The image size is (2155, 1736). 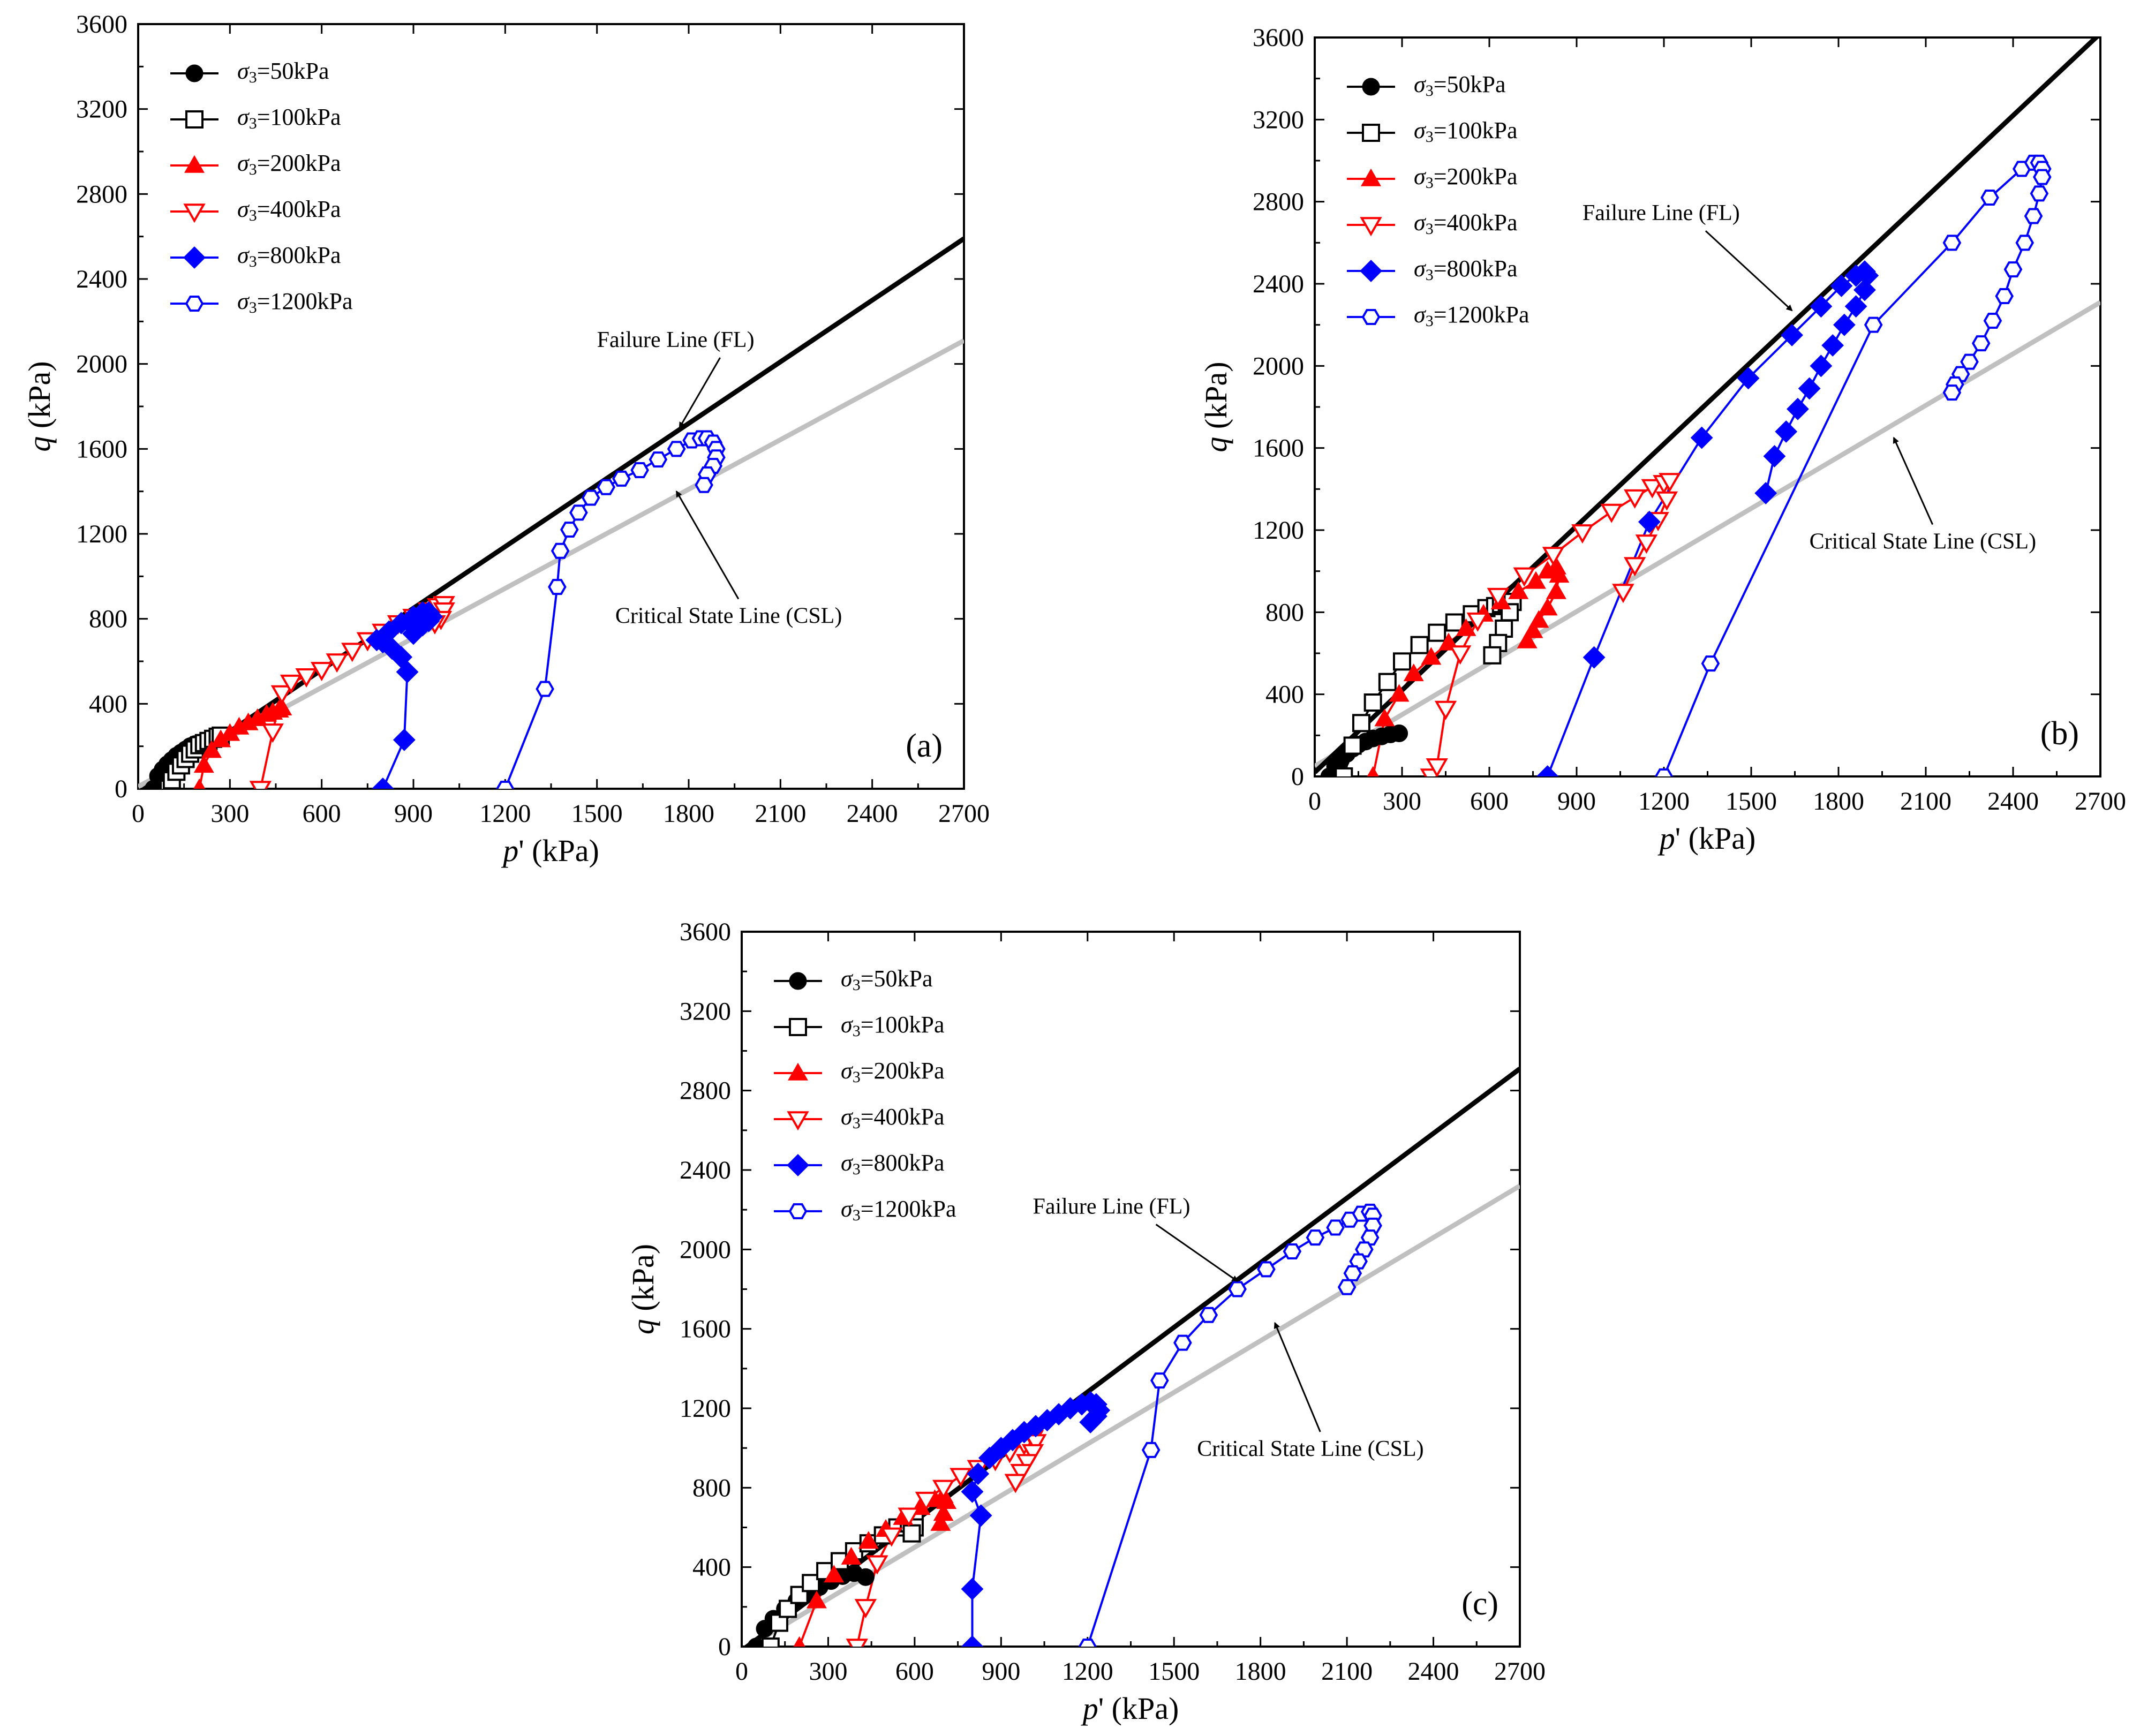 What do you see at coordinates (322, 814) in the screenshot?
I see `x-tick-label: 600` at bounding box center [322, 814].